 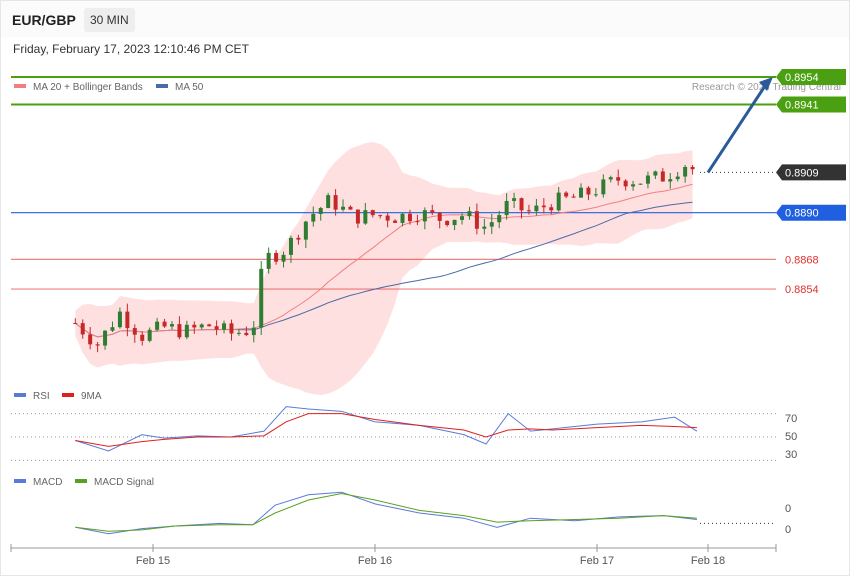 I want to click on pivot-level-label: 0.8890, so click(x=802, y=214).